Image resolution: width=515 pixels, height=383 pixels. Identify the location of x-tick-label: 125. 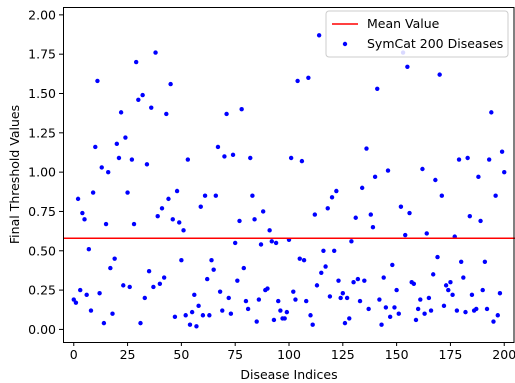
(343, 354).